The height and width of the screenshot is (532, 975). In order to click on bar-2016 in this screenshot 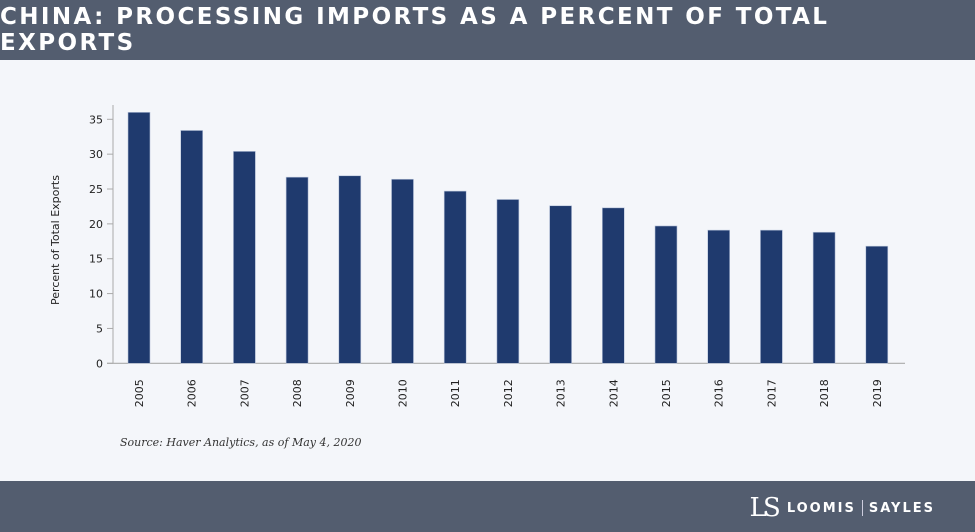, I will do `click(719, 296)`.